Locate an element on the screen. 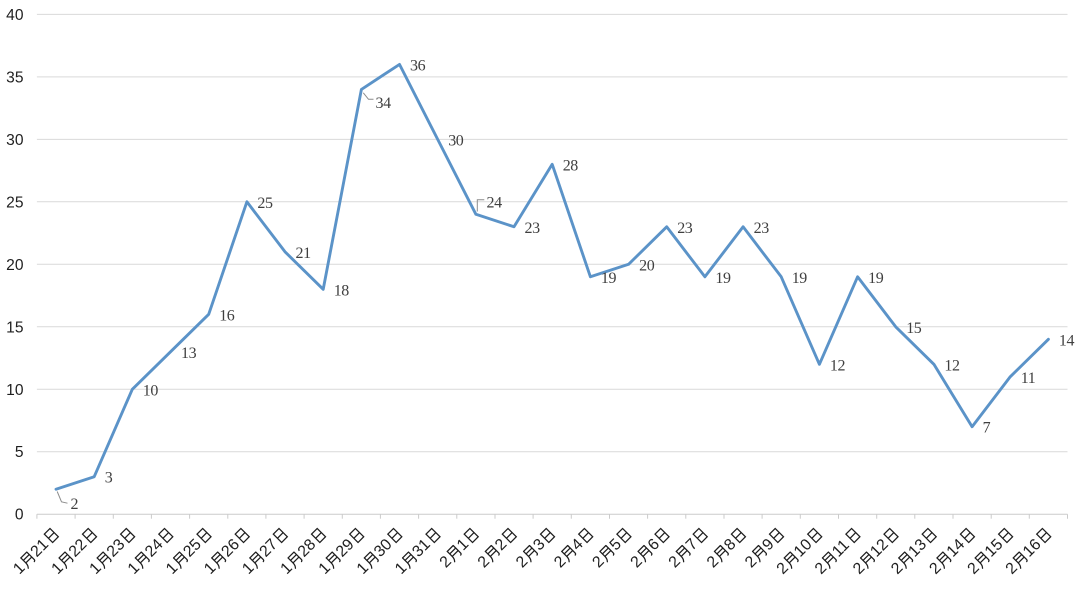 The height and width of the screenshot is (592, 1080). svg-text: 3 is located at coordinates (109, 478).